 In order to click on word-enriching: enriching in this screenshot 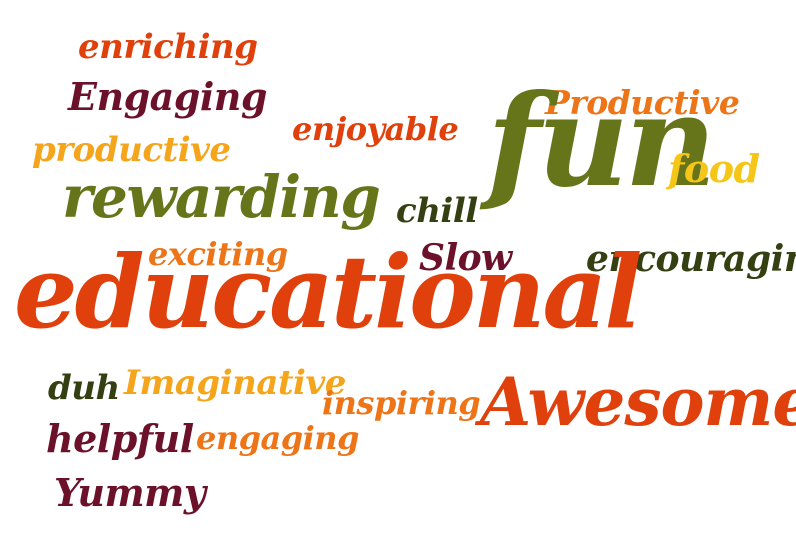, I will do `click(168, 47)`.